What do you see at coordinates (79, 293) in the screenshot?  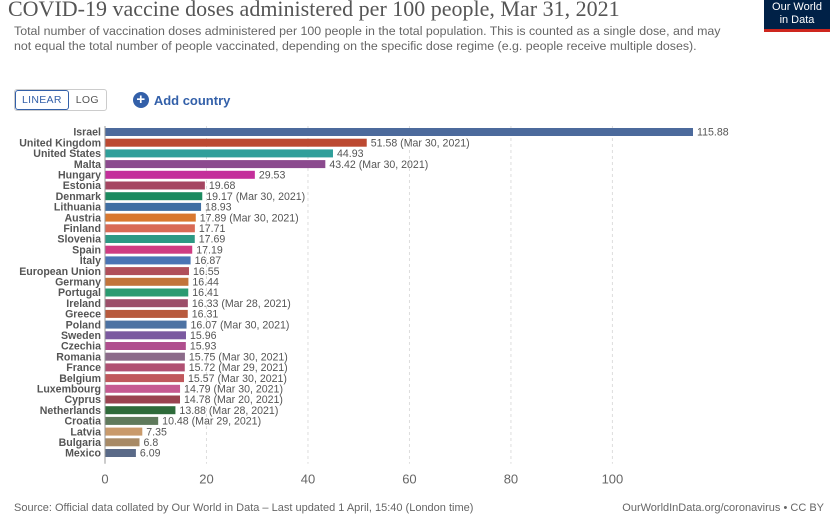 I see `category-label: Portugal` at bounding box center [79, 293].